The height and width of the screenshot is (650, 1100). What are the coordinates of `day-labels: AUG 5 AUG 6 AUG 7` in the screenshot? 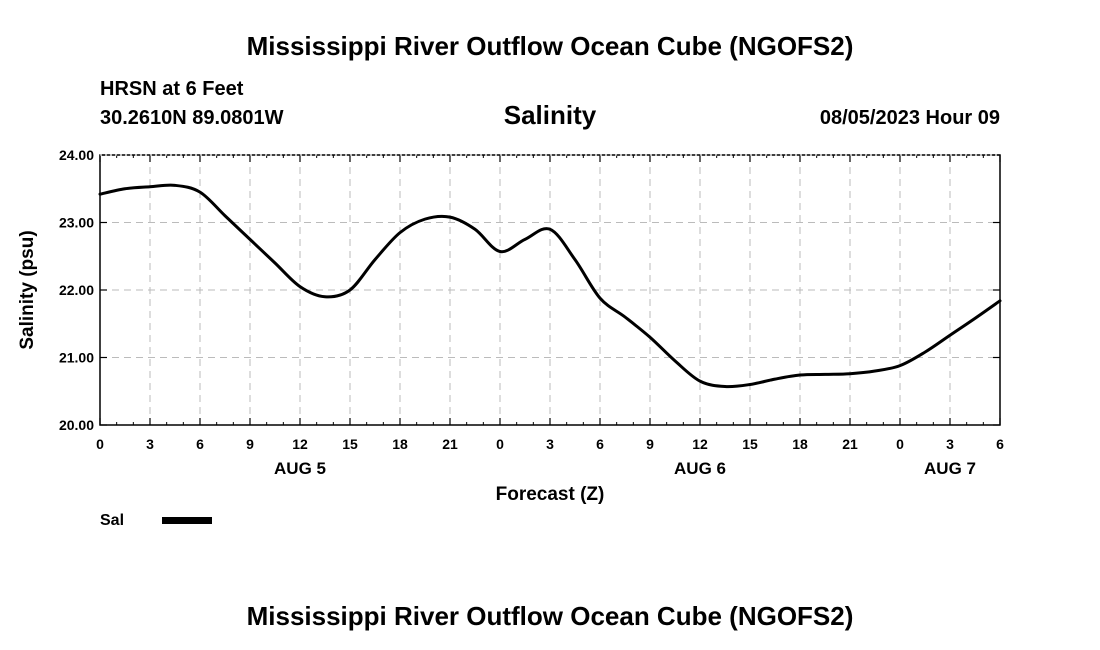 It's located at (625, 468).